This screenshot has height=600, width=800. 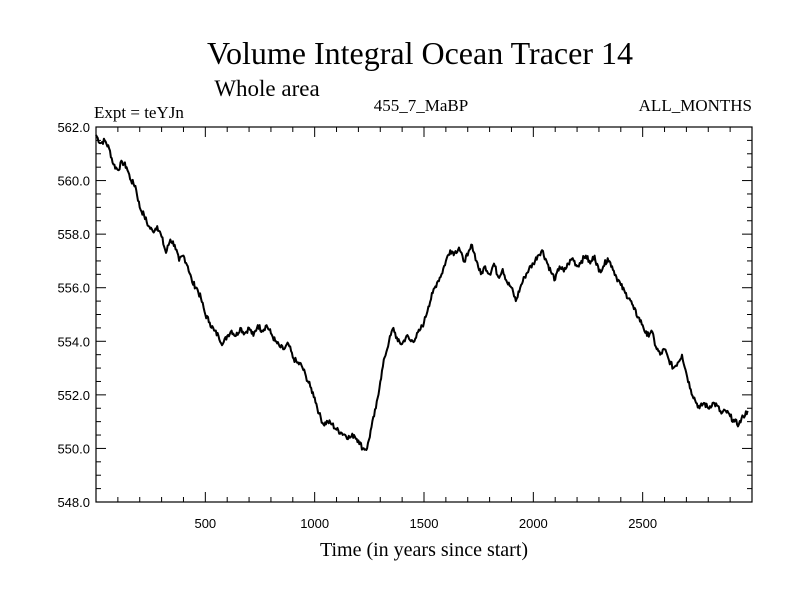 What do you see at coordinates (73, 127) in the screenshot?
I see `y-tick-label: 562.0` at bounding box center [73, 127].